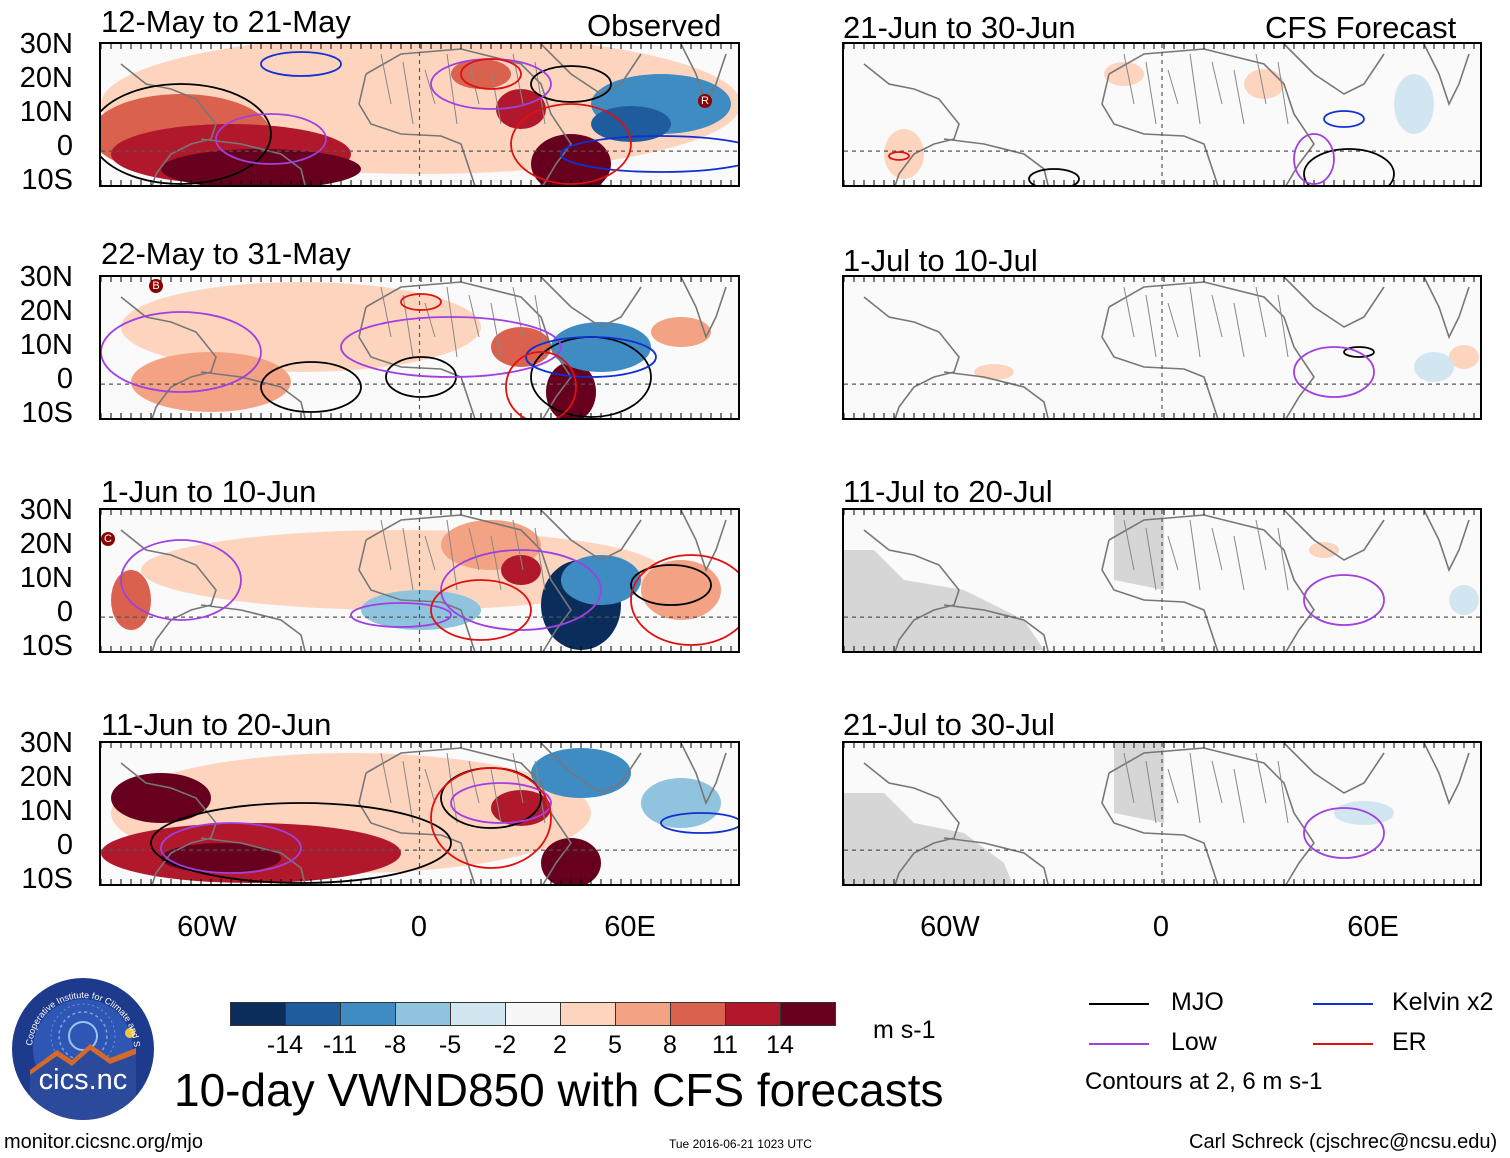  Describe the element at coordinates (940, 260) in the screenshot. I see `right-panel-2-title: 1-Jul to 10-Jul` at that location.